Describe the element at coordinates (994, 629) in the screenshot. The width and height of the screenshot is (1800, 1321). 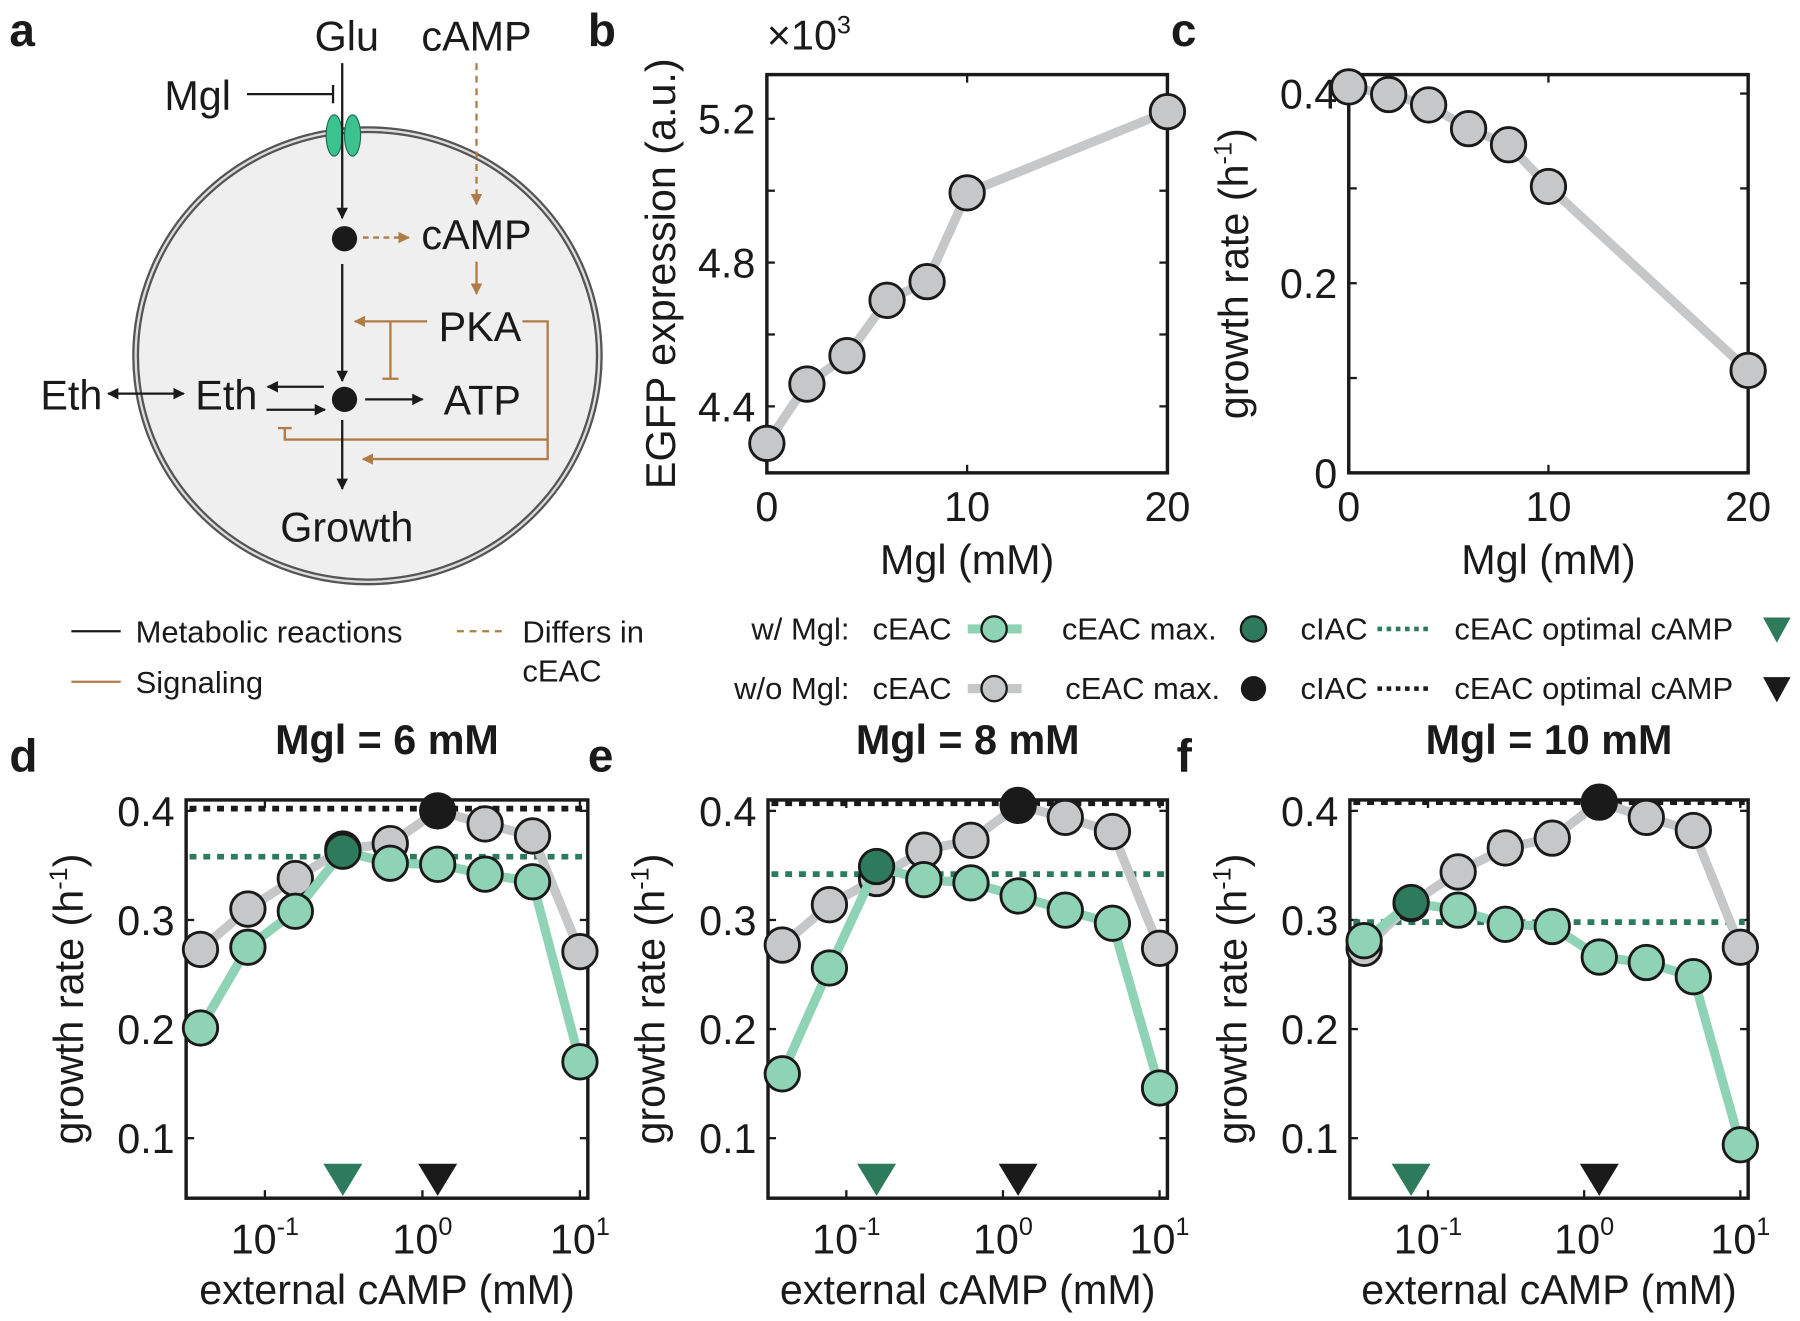
I see `legend-green-marker` at that location.